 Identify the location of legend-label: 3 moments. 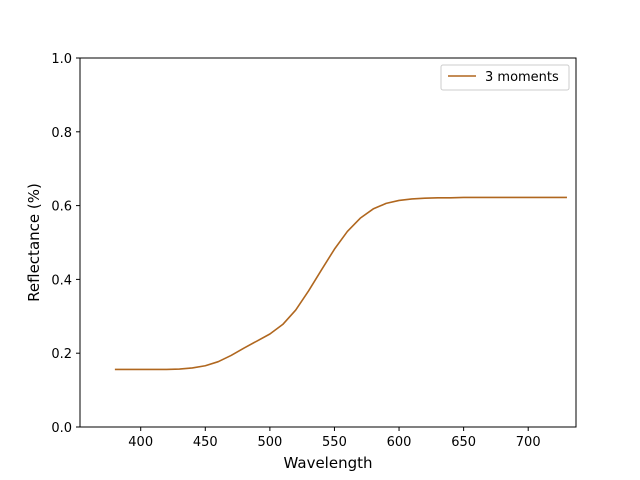
(522, 77).